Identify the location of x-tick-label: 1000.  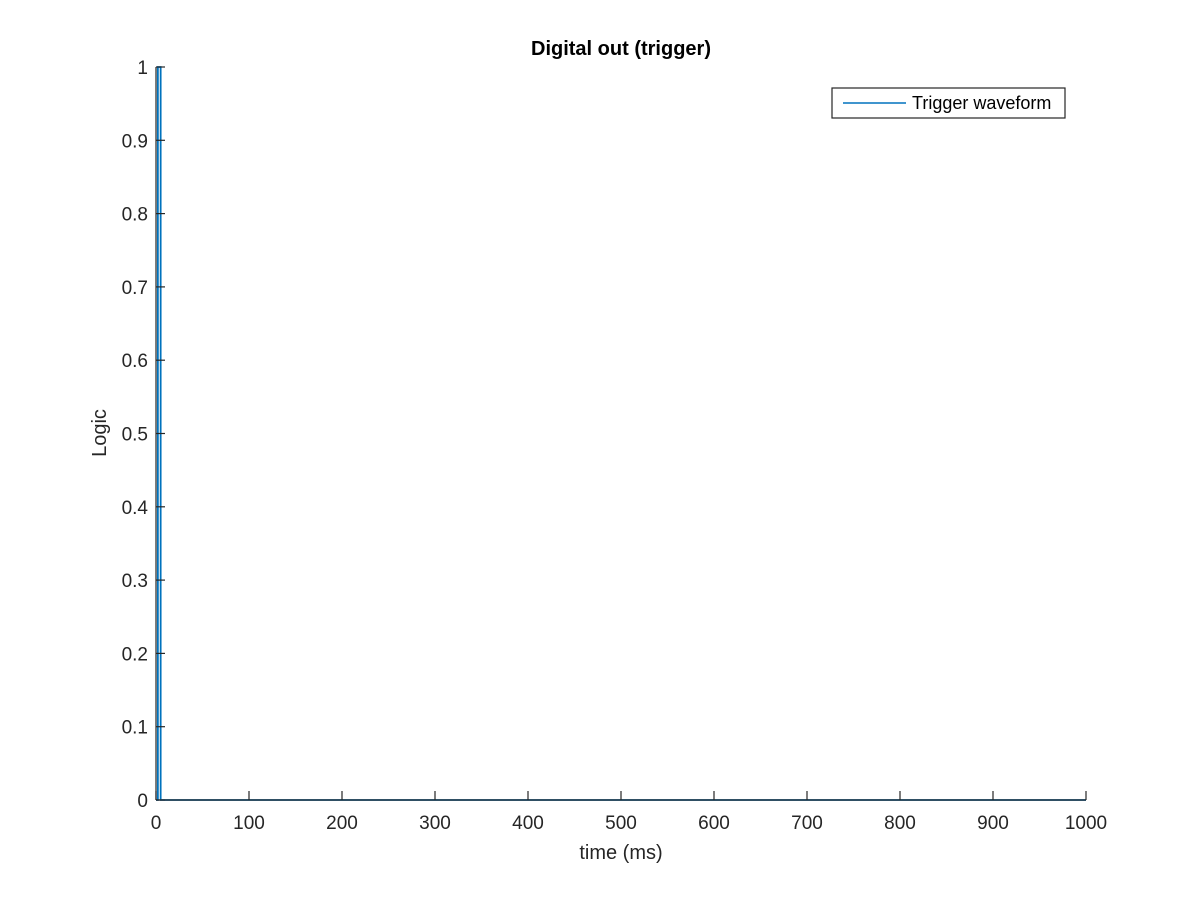
(1086, 823).